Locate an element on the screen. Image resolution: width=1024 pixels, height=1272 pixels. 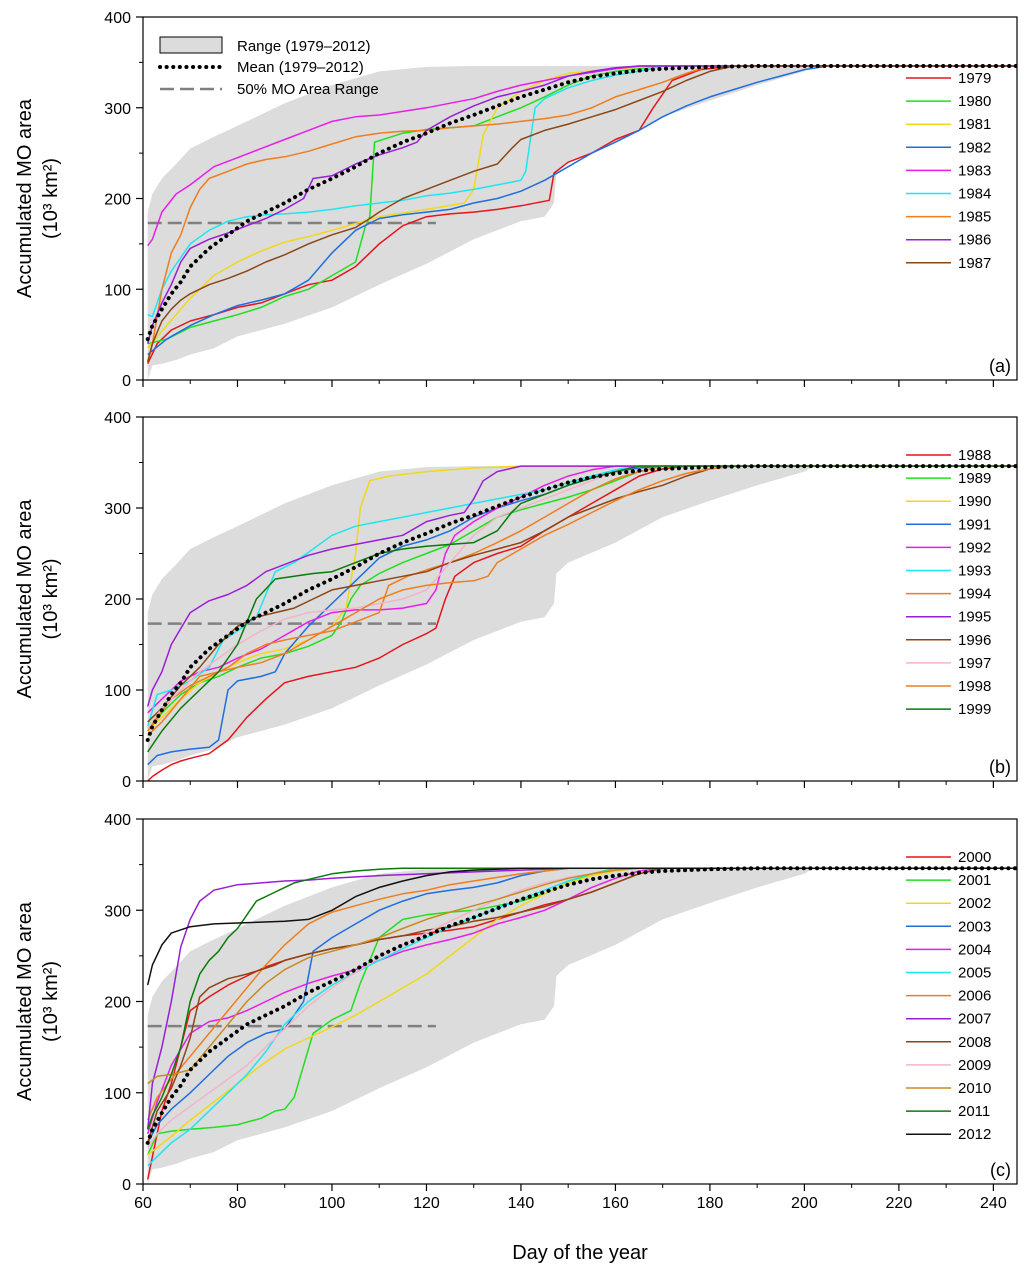
legend-label-2011: 2011 is located at coordinates (974, 1111).